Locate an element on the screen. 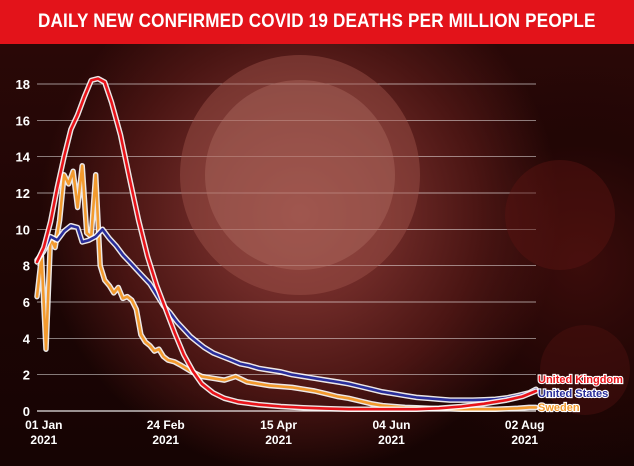 Image resolution: width=634 pixels, height=466 pixels. y-tick-label: 16 is located at coordinates (23, 120).